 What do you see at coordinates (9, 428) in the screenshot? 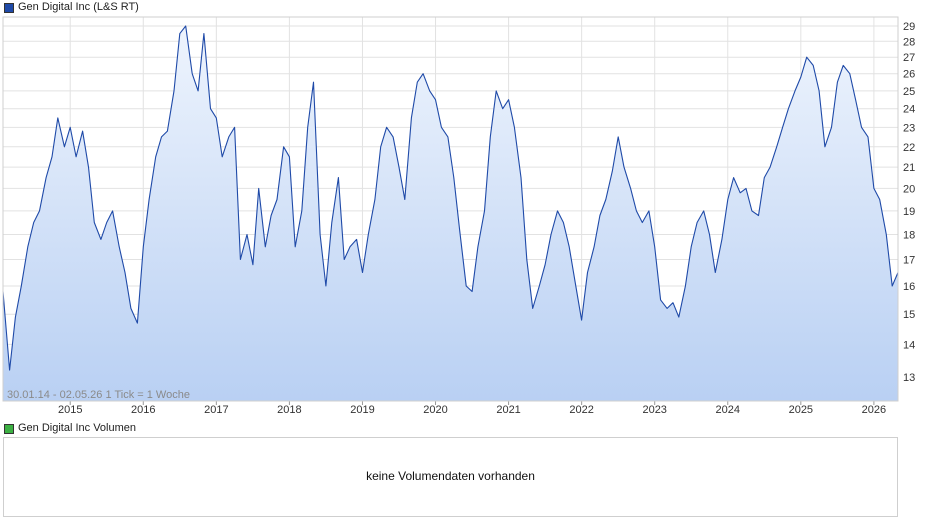
I see `volume-legend-swatch` at bounding box center [9, 428].